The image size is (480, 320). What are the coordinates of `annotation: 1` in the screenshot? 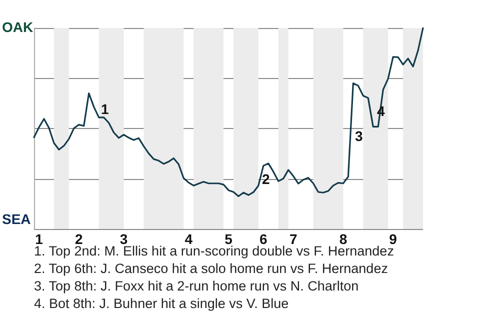 It's located at (105, 109).